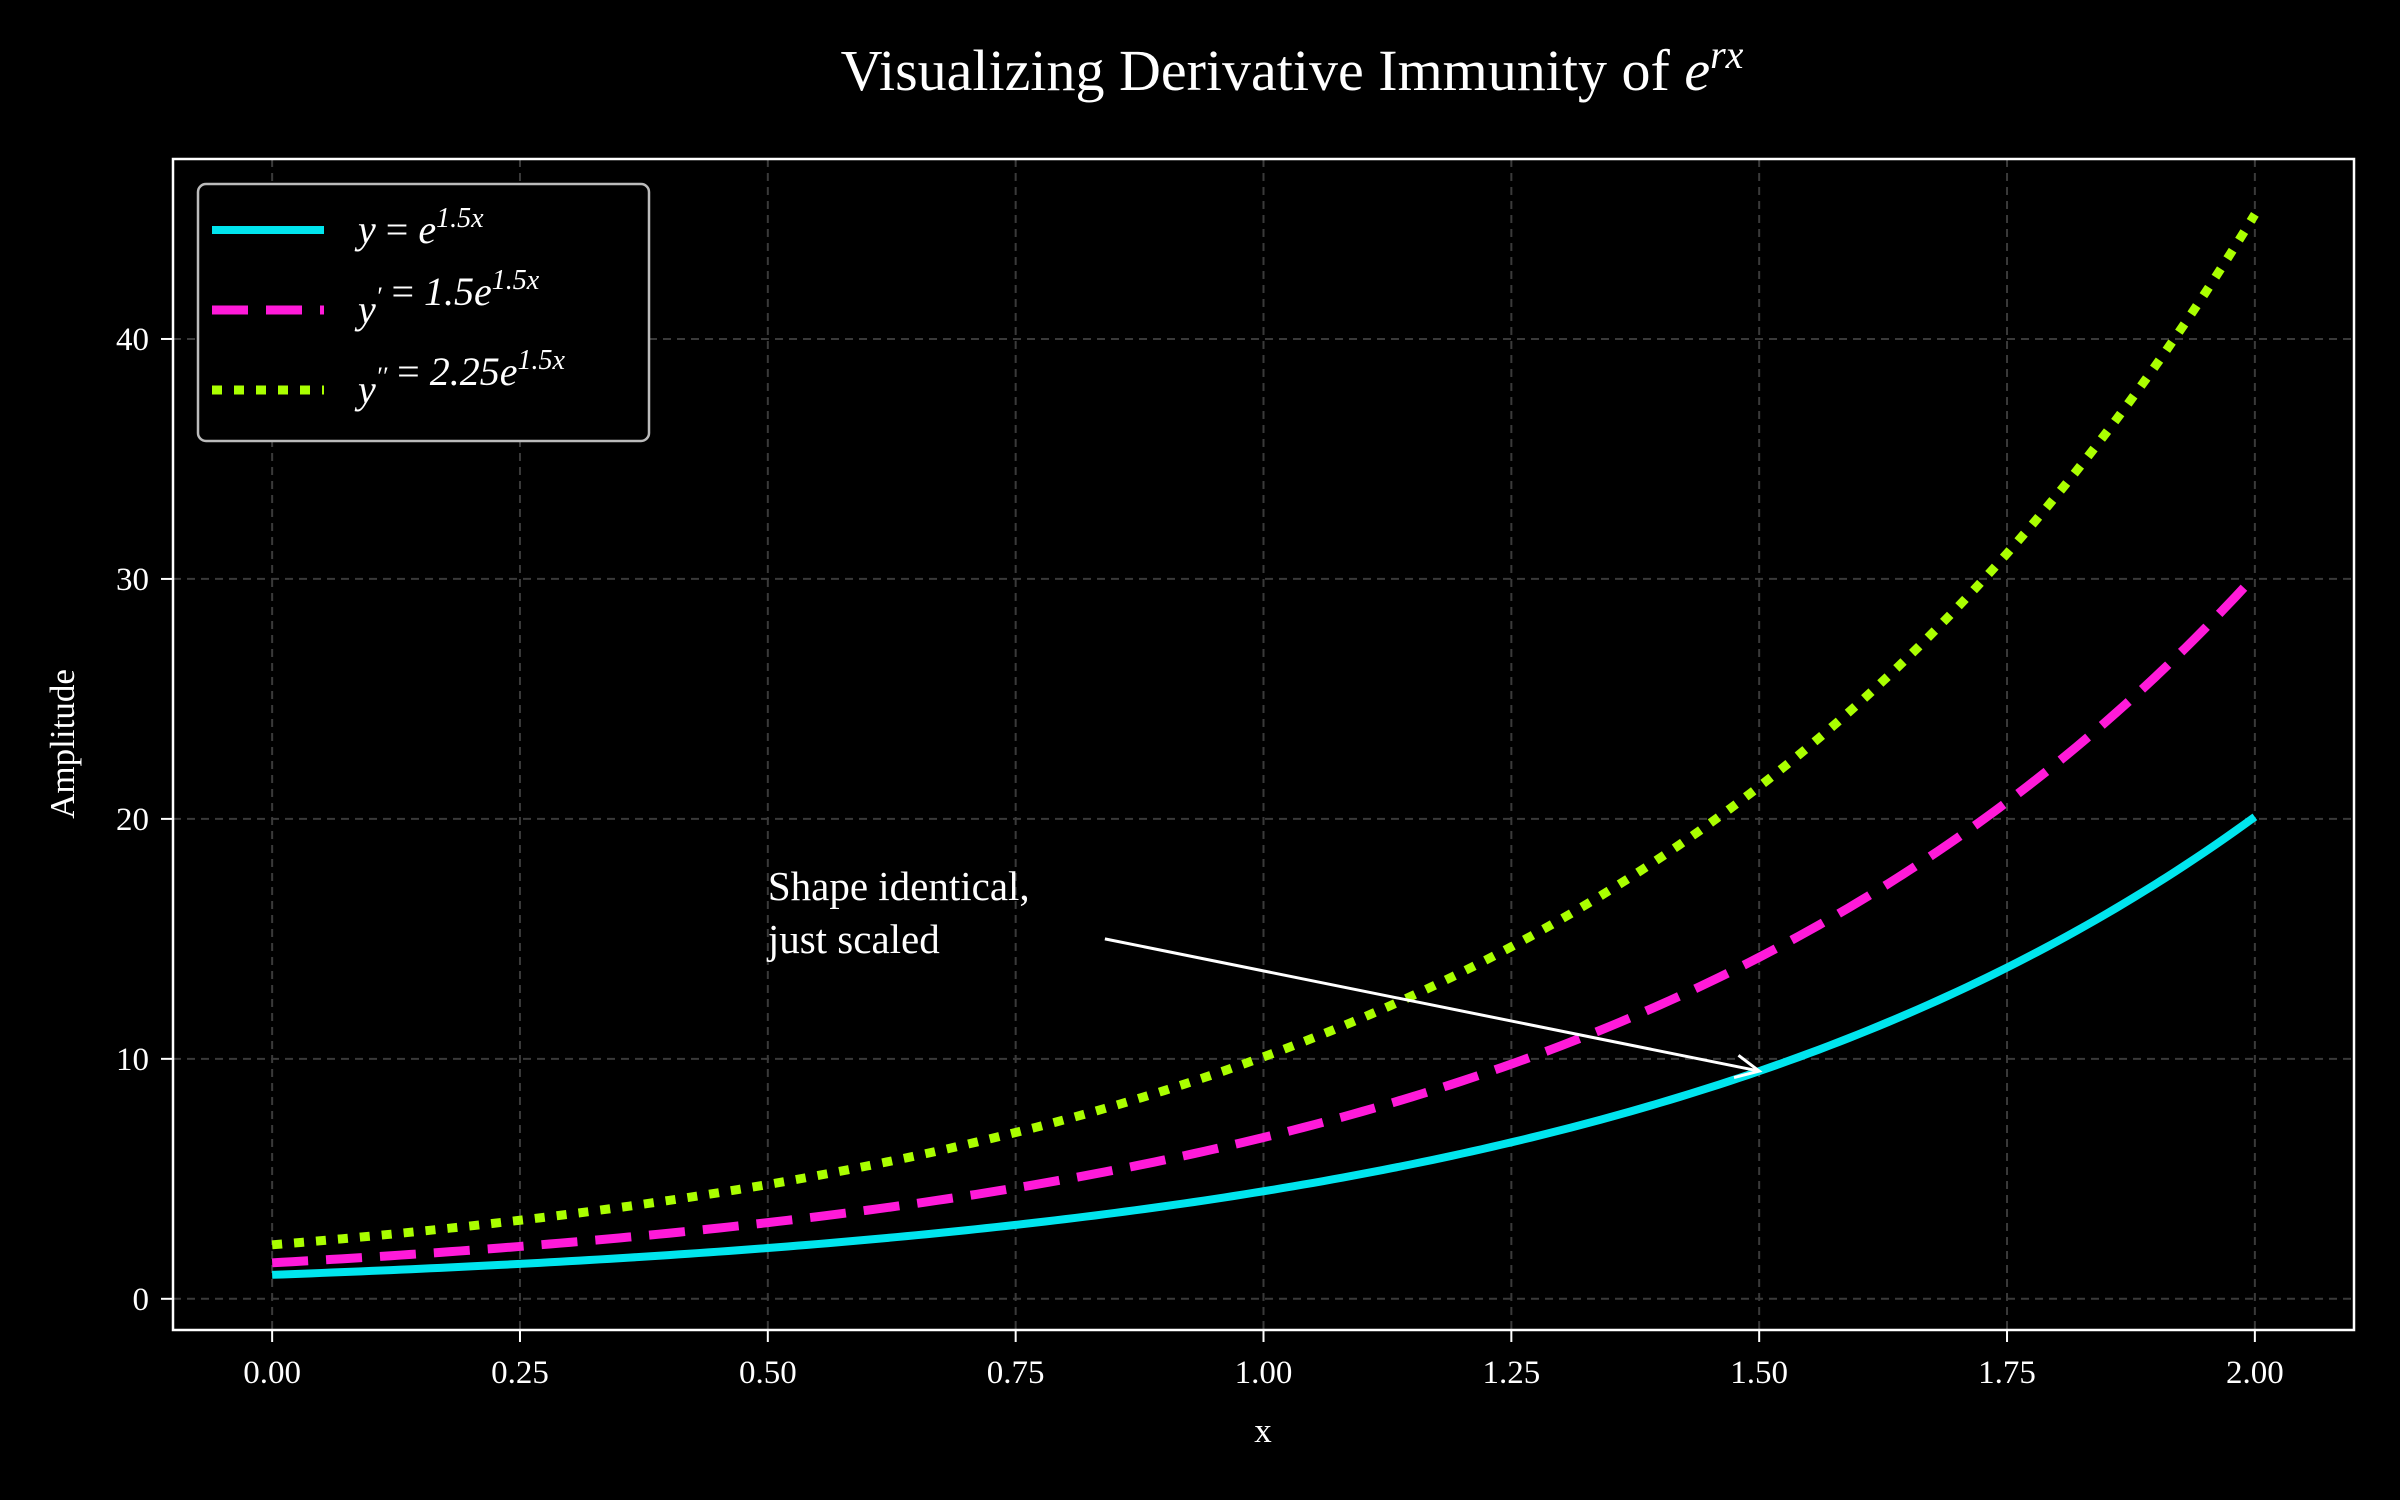 Image resolution: width=2400 pixels, height=1500 pixels. I want to click on x-tick-label: 2.00, so click(2255, 1373).